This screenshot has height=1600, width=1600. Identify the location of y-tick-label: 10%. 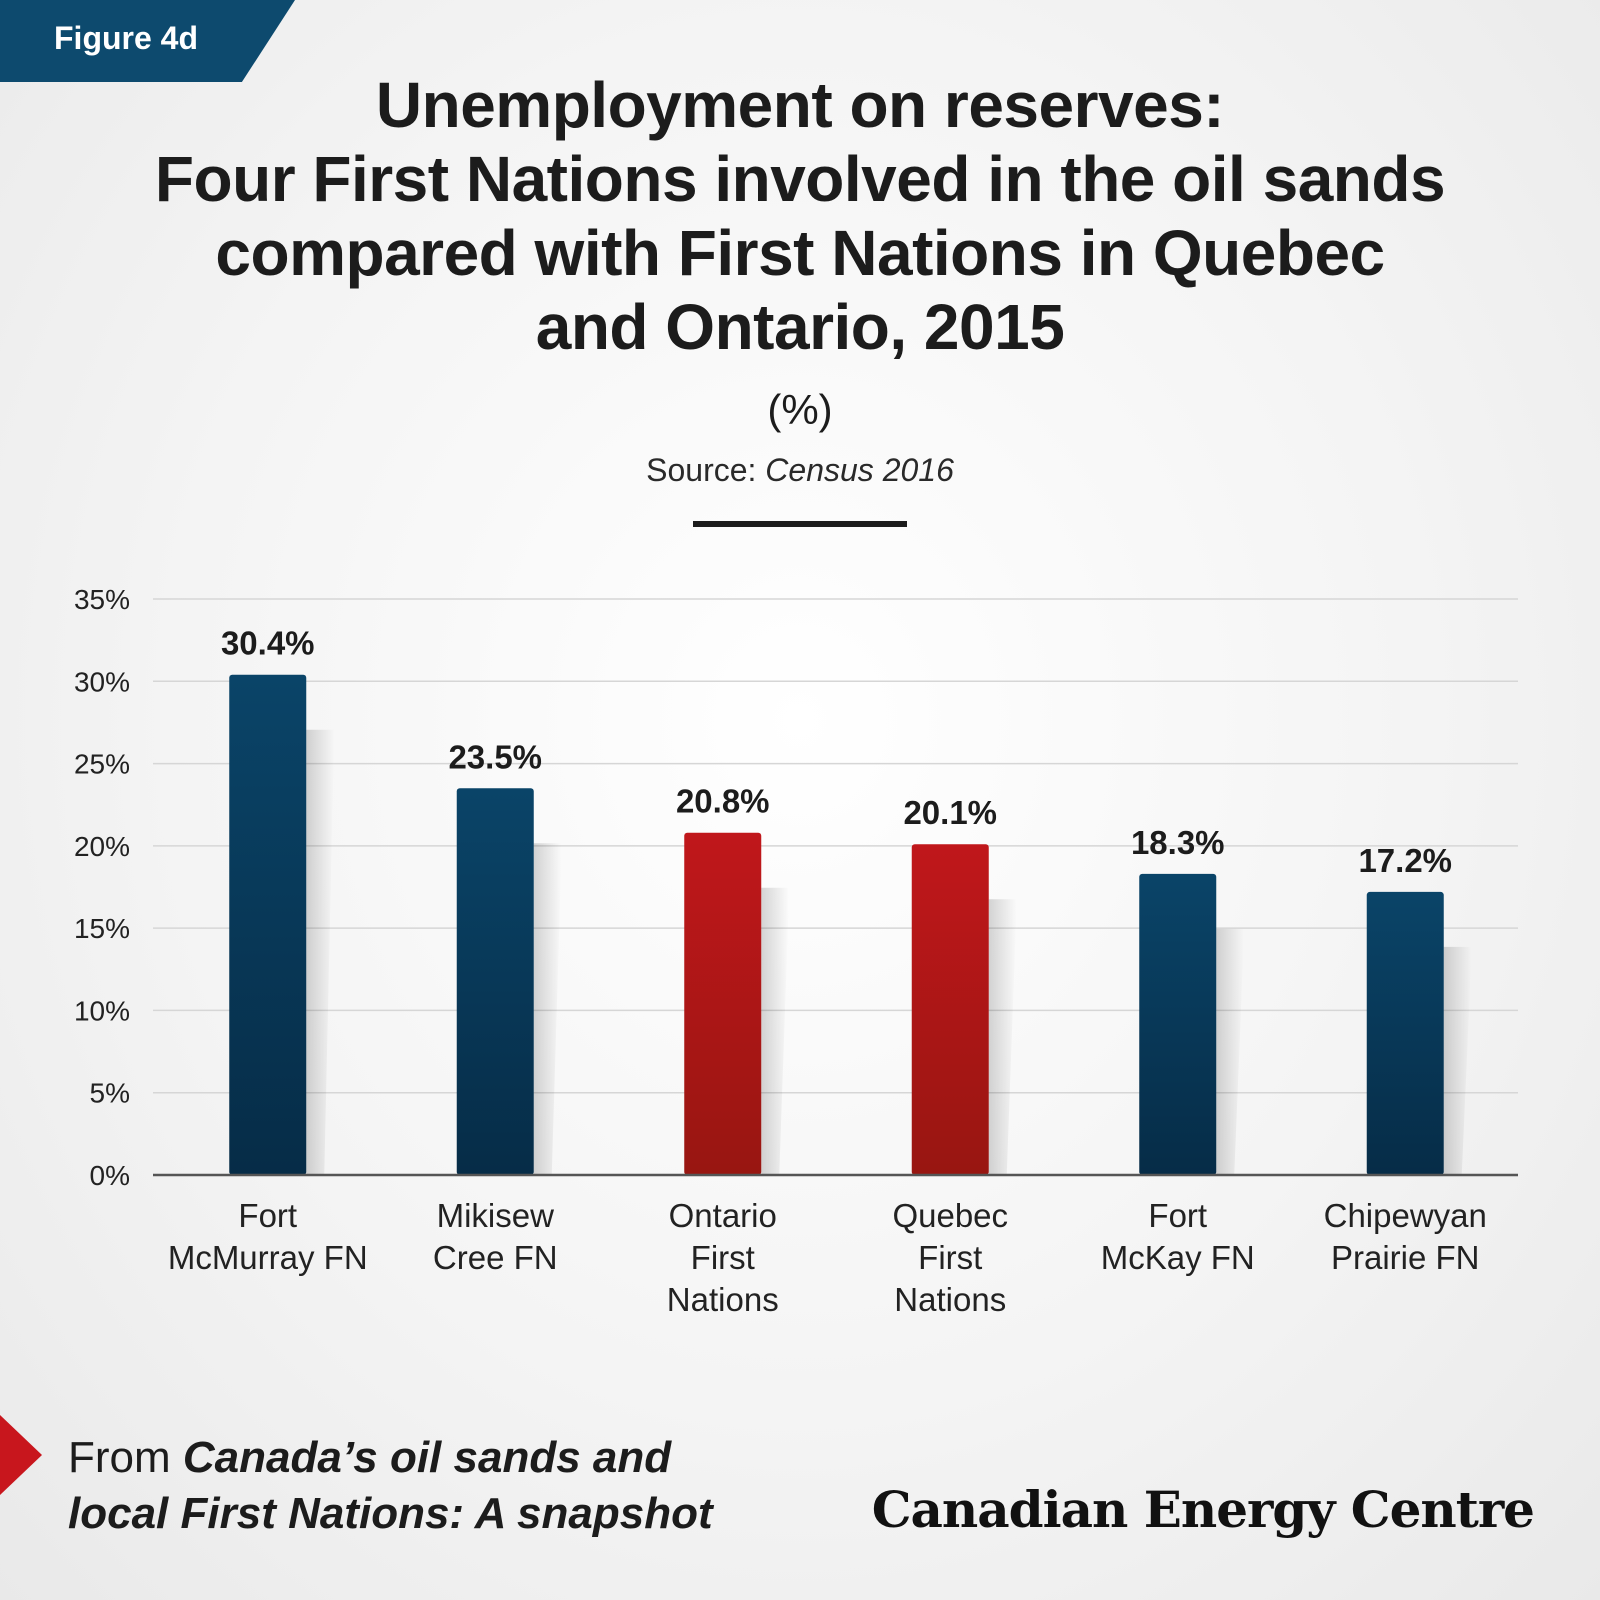
(102, 1010).